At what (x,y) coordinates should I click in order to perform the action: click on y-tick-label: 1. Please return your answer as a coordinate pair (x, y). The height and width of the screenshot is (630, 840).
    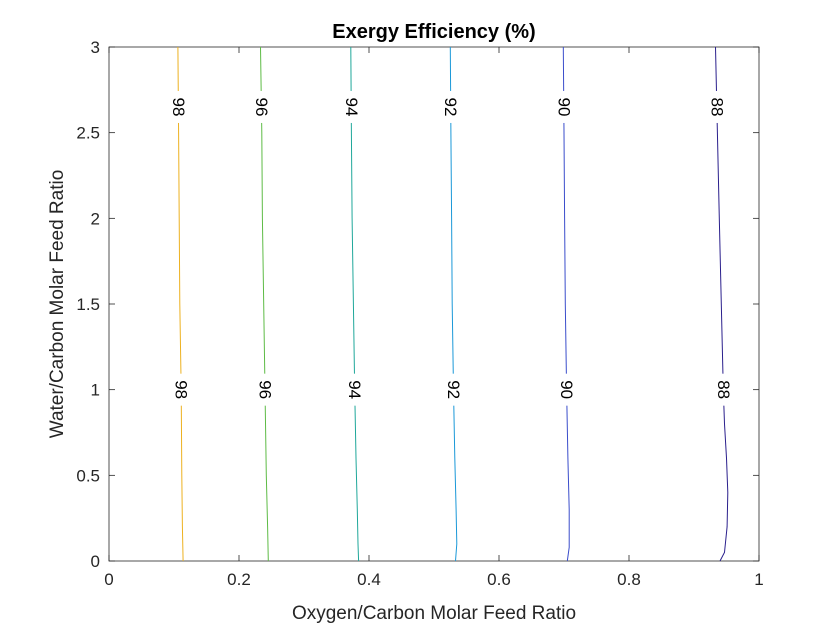
    Looking at the image, I should click on (95, 390).